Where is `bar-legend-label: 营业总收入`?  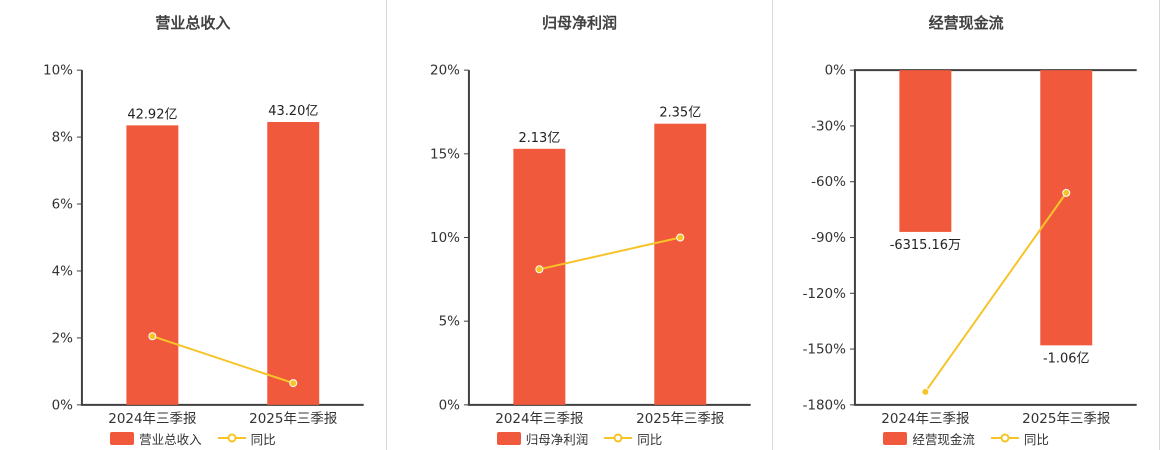 bar-legend-label: 营业总收入 is located at coordinates (170, 439).